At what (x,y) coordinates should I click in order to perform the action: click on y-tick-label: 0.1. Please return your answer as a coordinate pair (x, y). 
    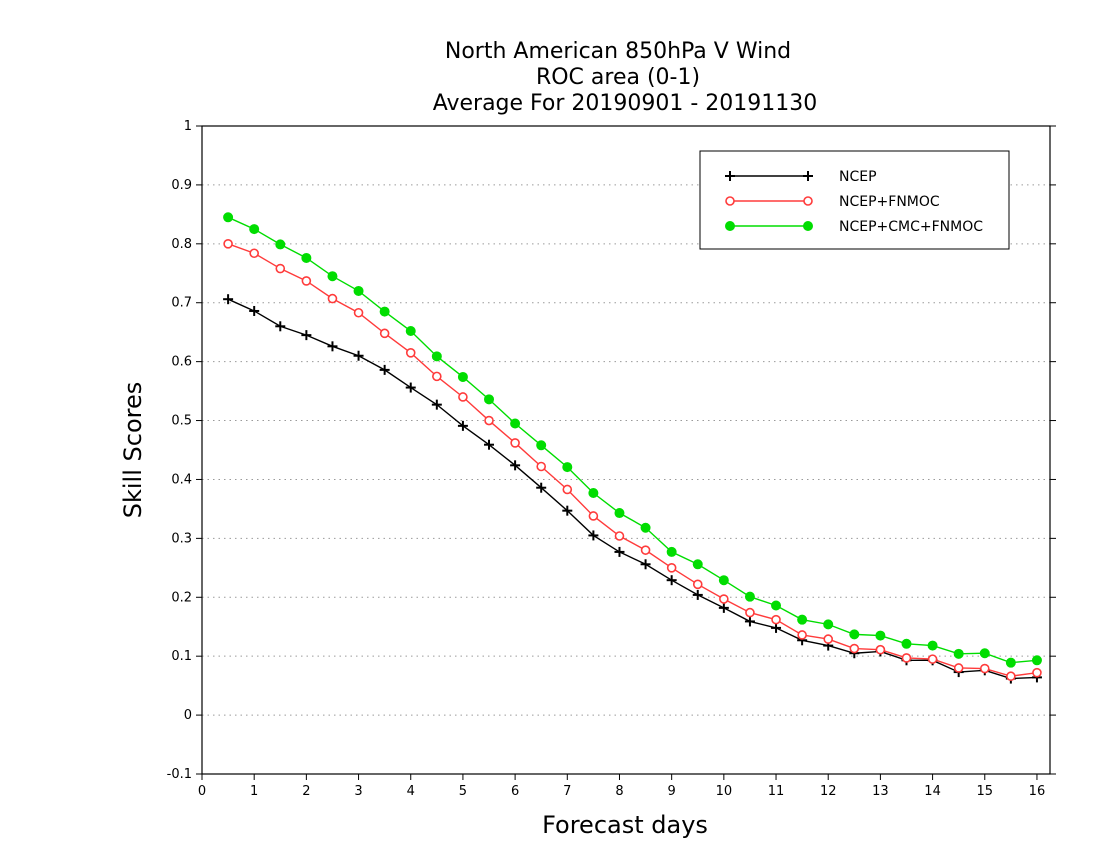
    Looking at the image, I should click on (181, 656).